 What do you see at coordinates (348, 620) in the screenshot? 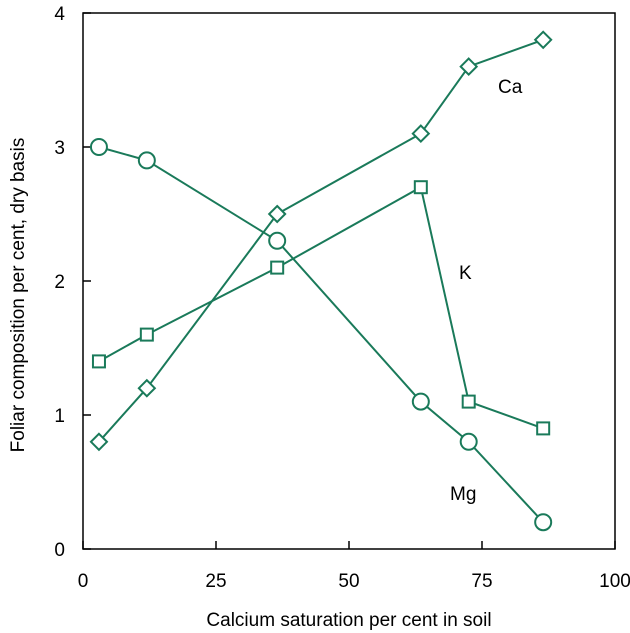
I see `x-axis-label: Calcium saturation per cent in soil` at bounding box center [348, 620].